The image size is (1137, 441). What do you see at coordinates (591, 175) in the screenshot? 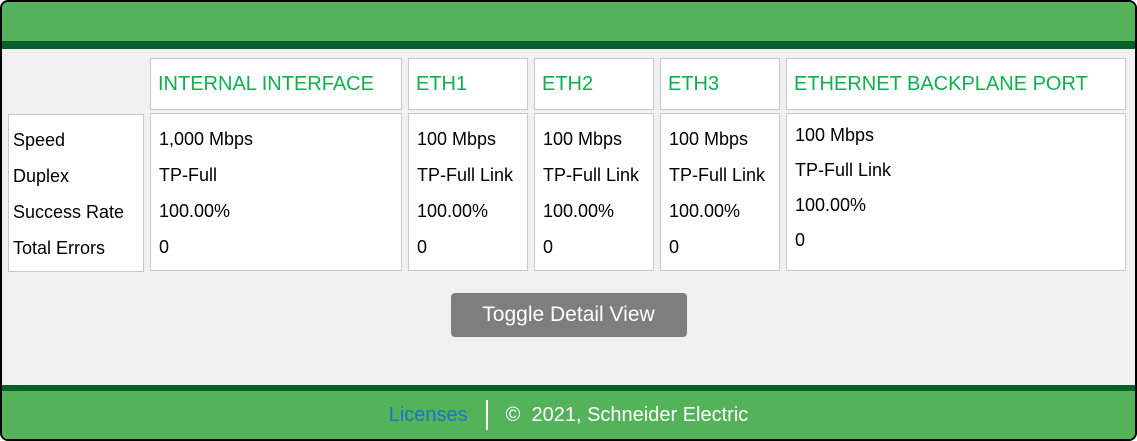
I see `eth2-duplex-value: TP-Full Link` at bounding box center [591, 175].